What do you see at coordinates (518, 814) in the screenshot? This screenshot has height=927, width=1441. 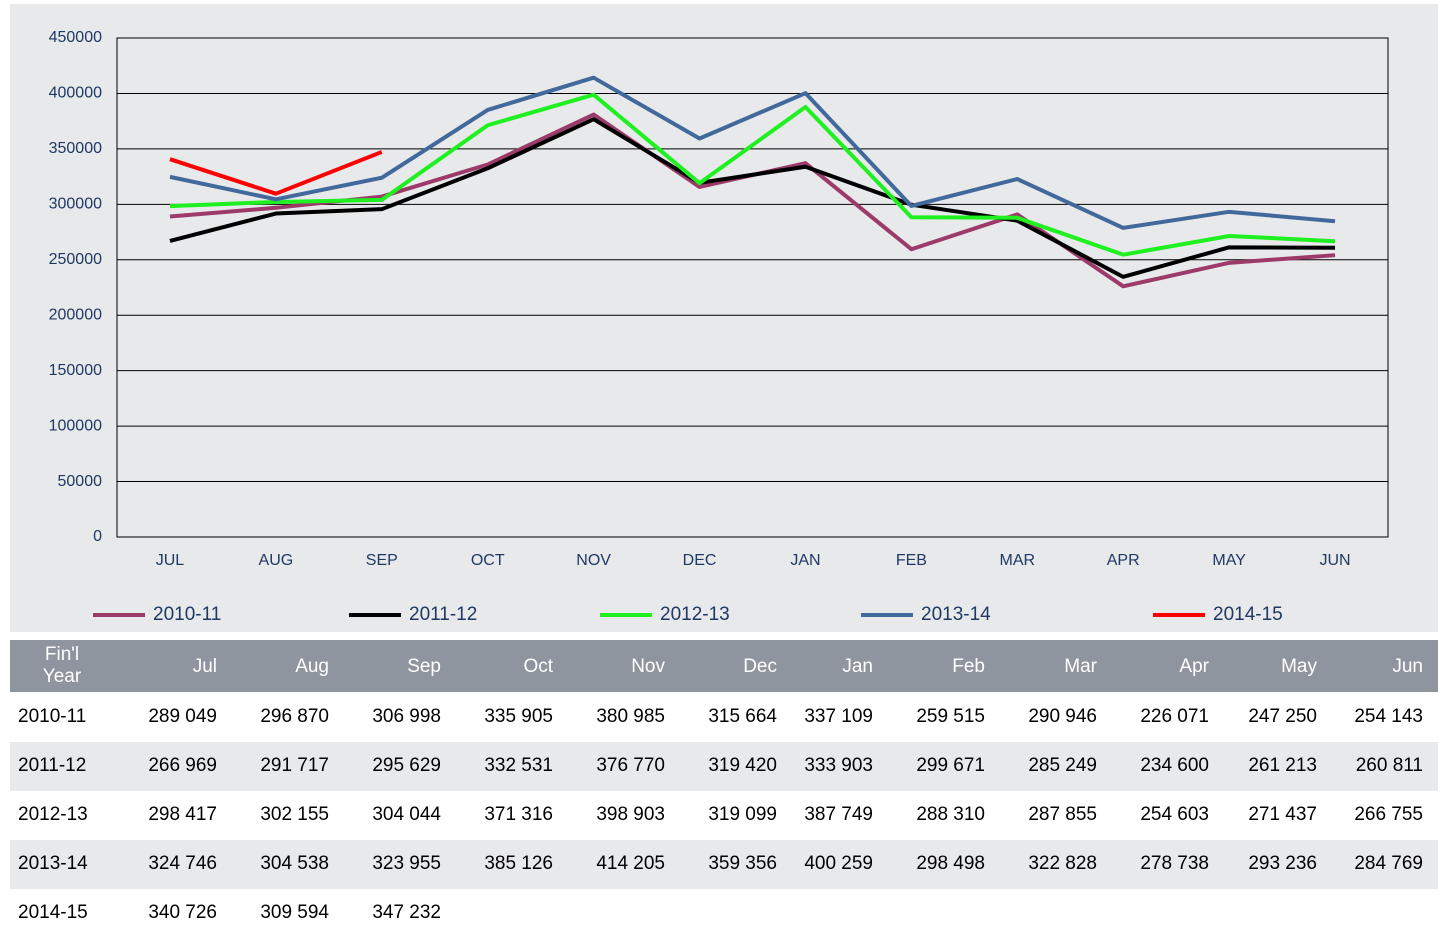 I see `table-cell: 371 316` at bounding box center [518, 814].